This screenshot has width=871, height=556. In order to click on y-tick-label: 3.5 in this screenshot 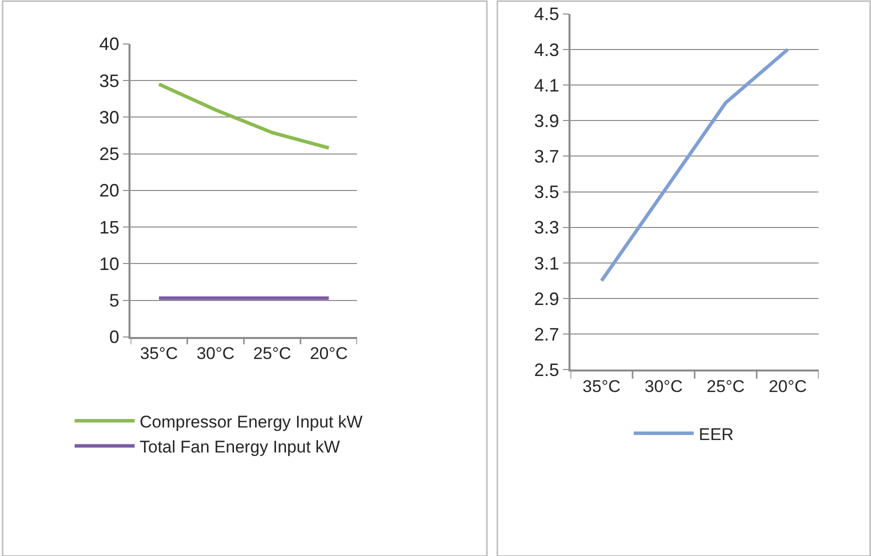, I will do `click(547, 192)`.